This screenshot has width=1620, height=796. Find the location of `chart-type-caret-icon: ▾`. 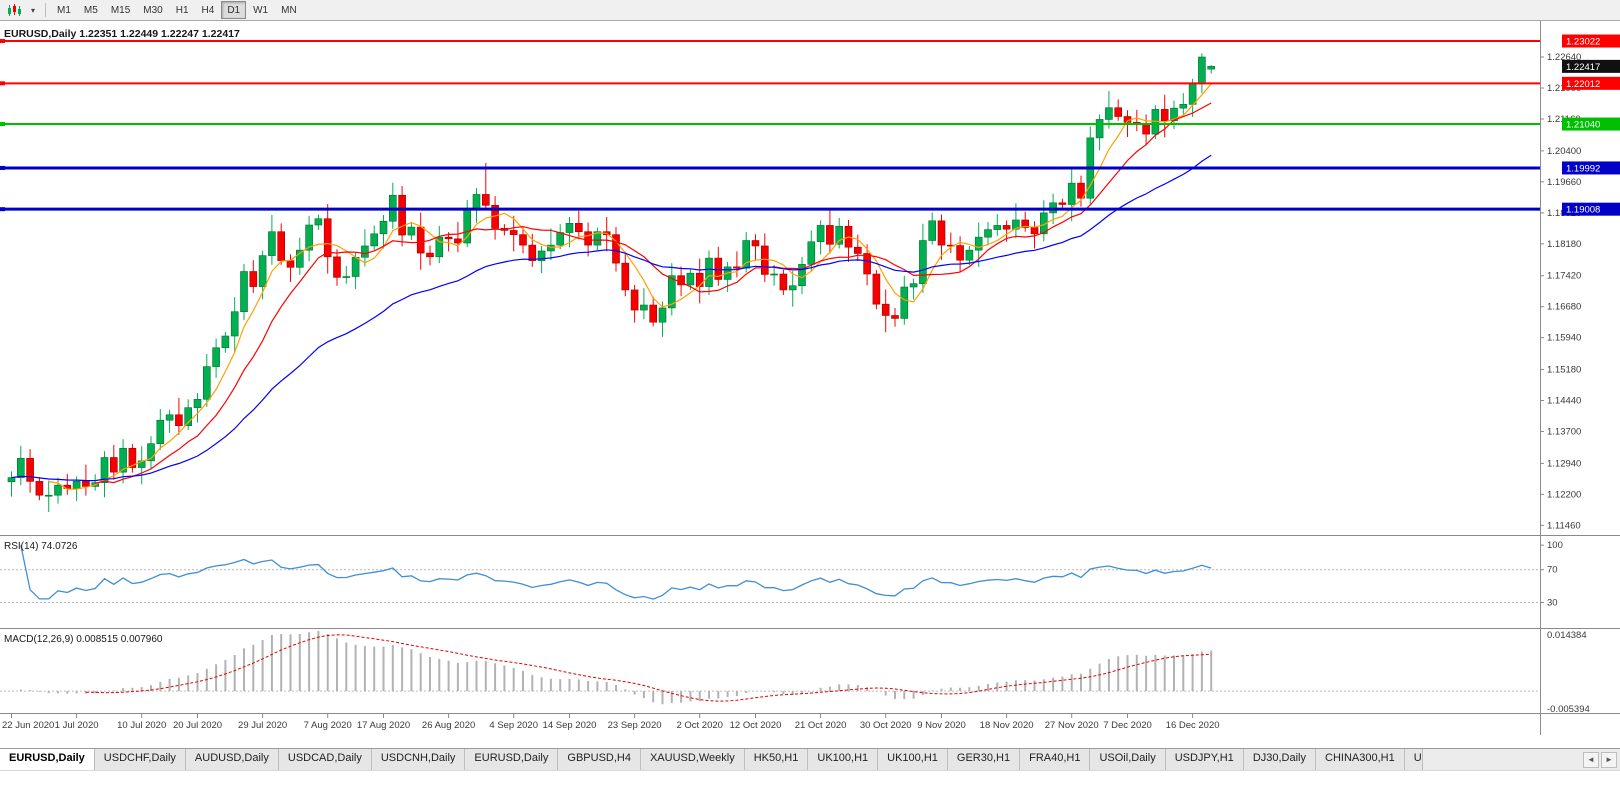

chart-type-caret-icon: ▾ is located at coordinates (32, 10).